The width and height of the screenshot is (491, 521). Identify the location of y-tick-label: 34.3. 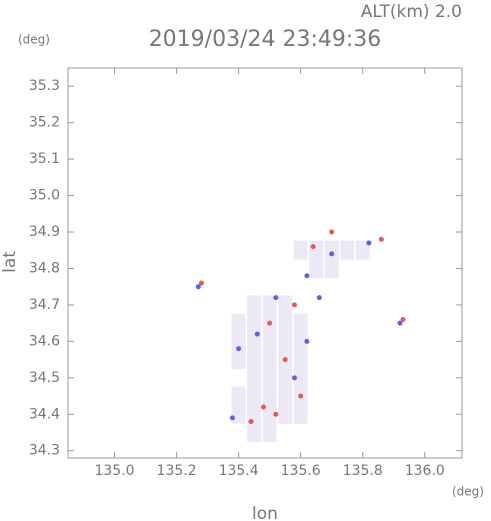
(44, 451).